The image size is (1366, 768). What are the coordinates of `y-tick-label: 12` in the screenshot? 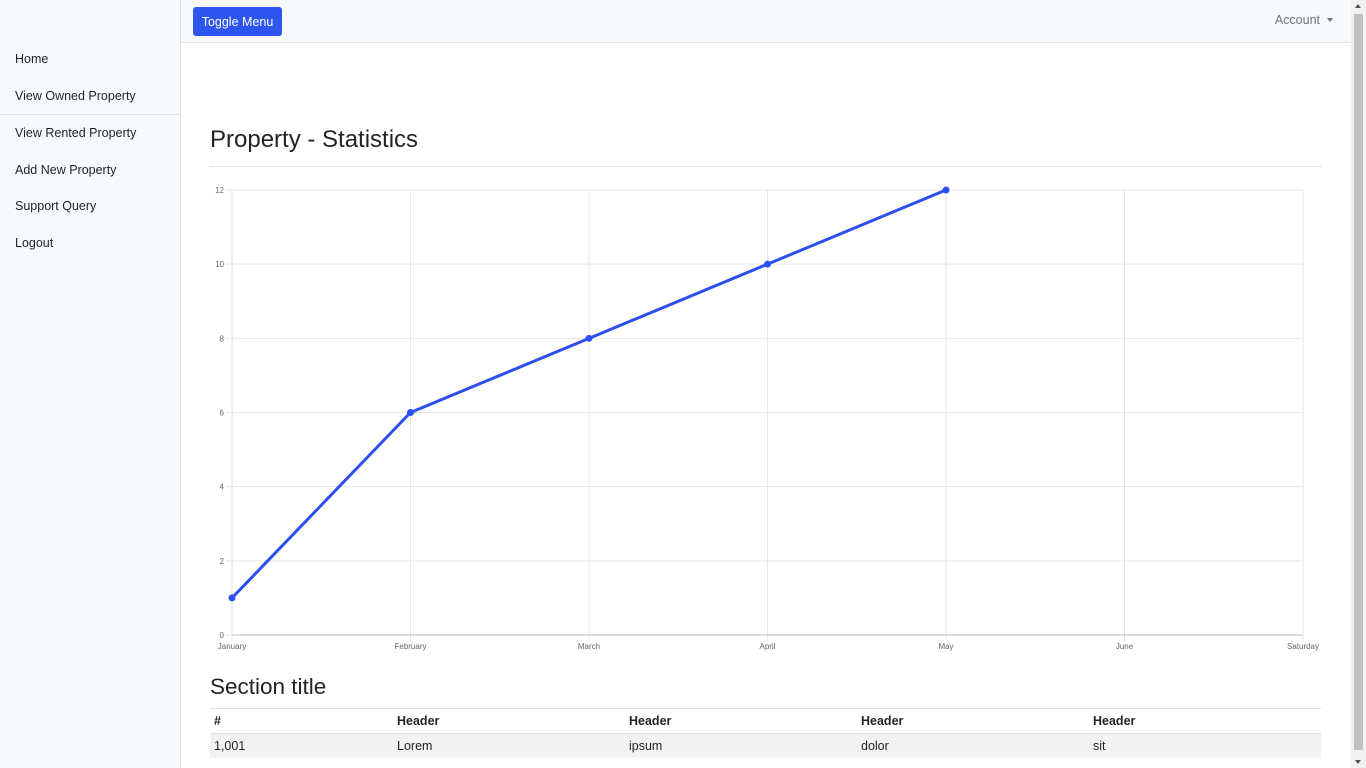 It's located at (219, 190).